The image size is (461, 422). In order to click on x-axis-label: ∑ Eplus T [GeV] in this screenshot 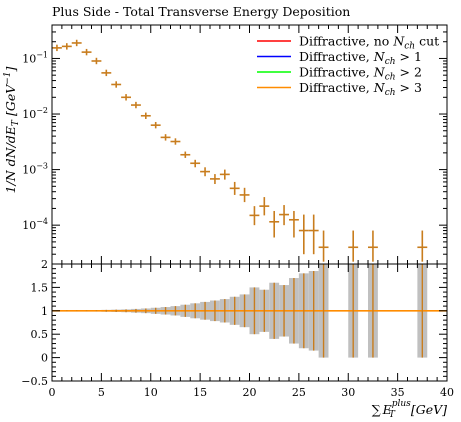, I will do `click(409, 409)`.